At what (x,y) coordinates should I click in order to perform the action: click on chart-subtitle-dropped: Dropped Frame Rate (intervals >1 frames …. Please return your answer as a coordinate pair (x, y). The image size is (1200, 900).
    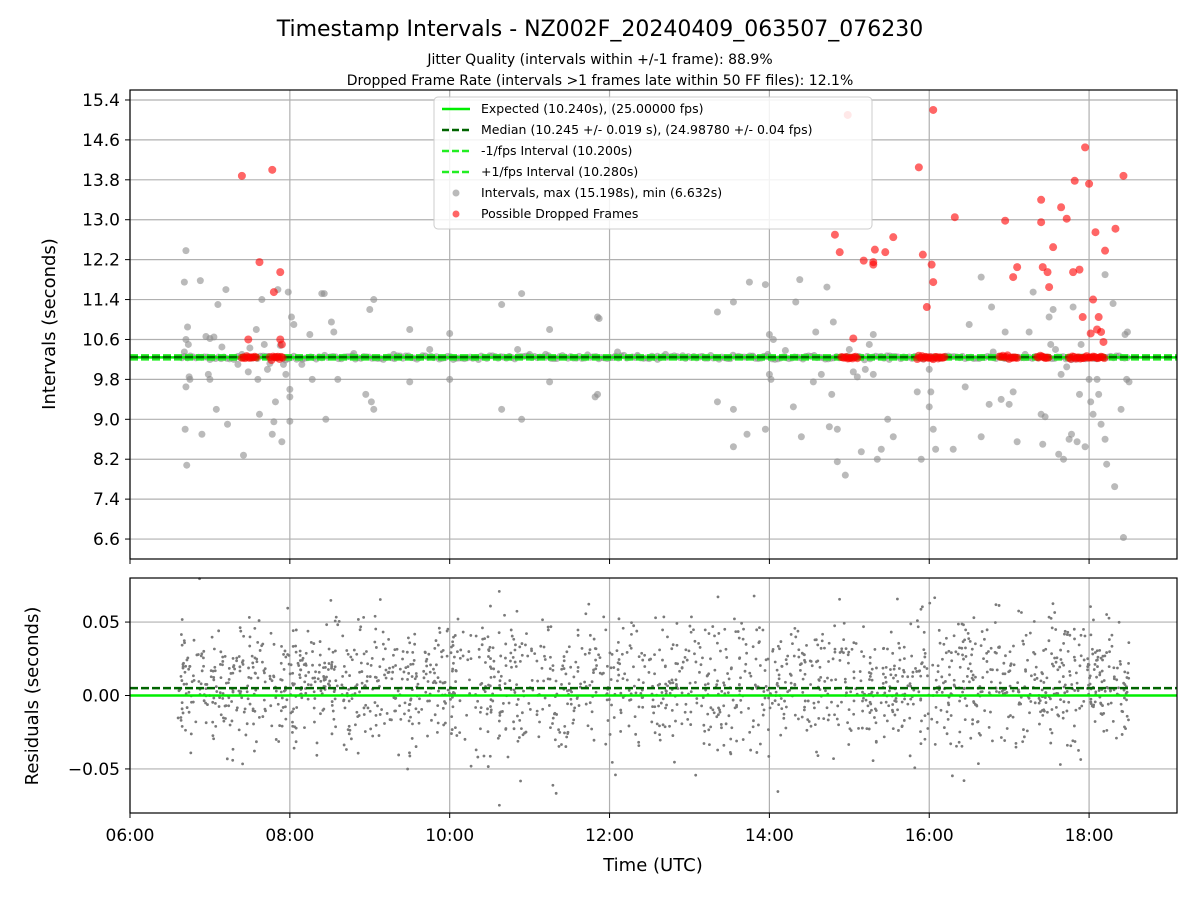
    Looking at the image, I should click on (600, 81).